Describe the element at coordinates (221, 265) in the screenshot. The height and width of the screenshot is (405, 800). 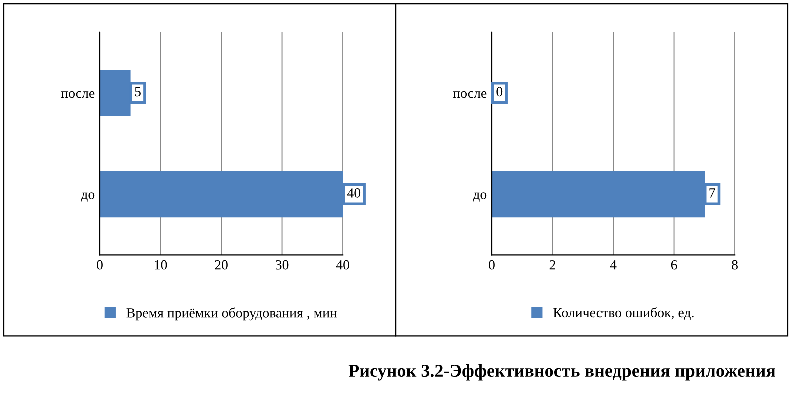
I see `x-tick-label: 20` at that location.